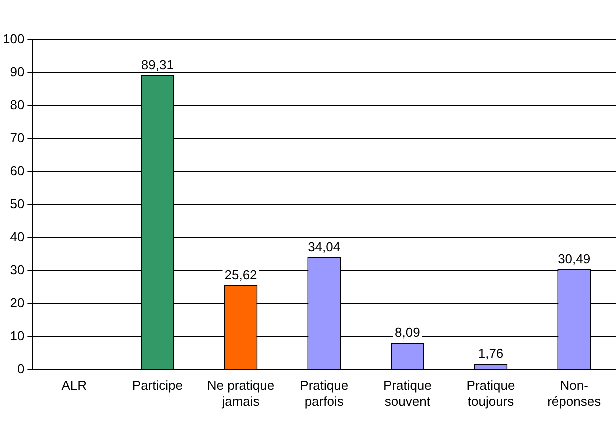 Image resolution: width=616 pixels, height=443 pixels. I want to click on data-label: 89,31, so click(157, 64).